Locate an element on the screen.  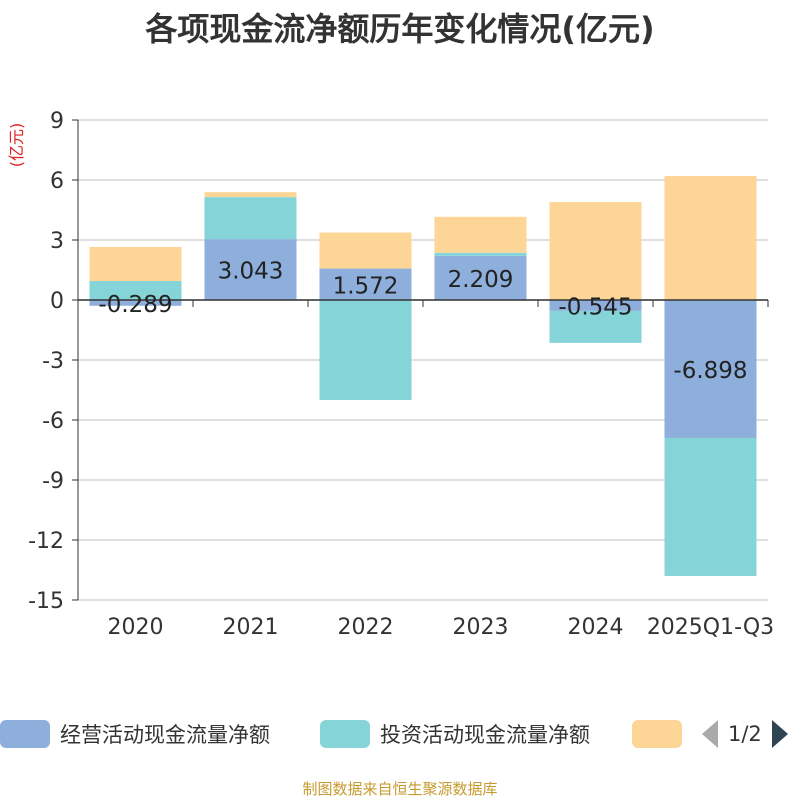
x-tick-label: 2025Q1-Q3 is located at coordinates (710, 627).